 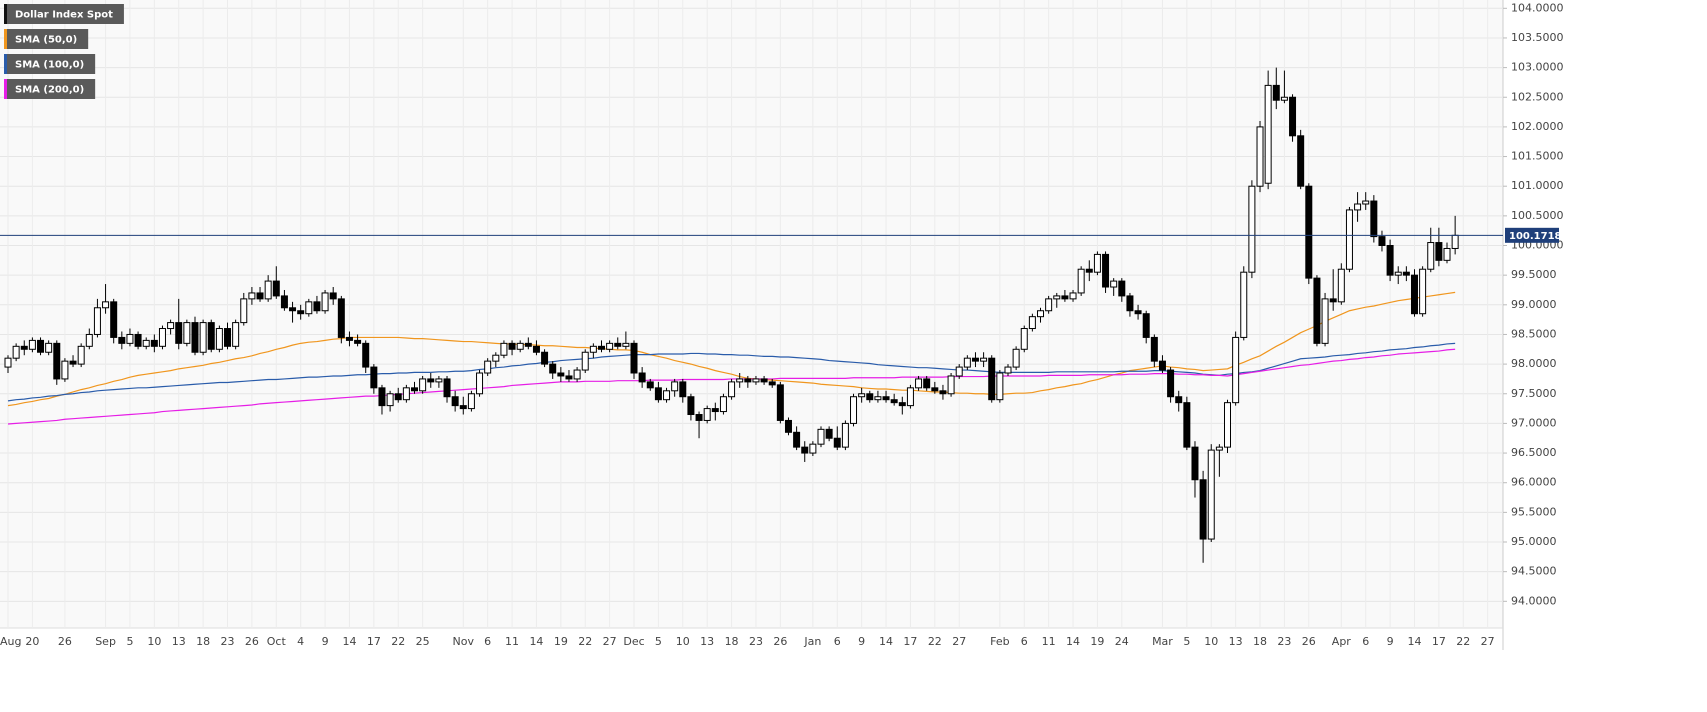 What do you see at coordinates (1122, 641) in the screenshot?
I see `x-tick-label: 24` at bounding box center [1122, 641].